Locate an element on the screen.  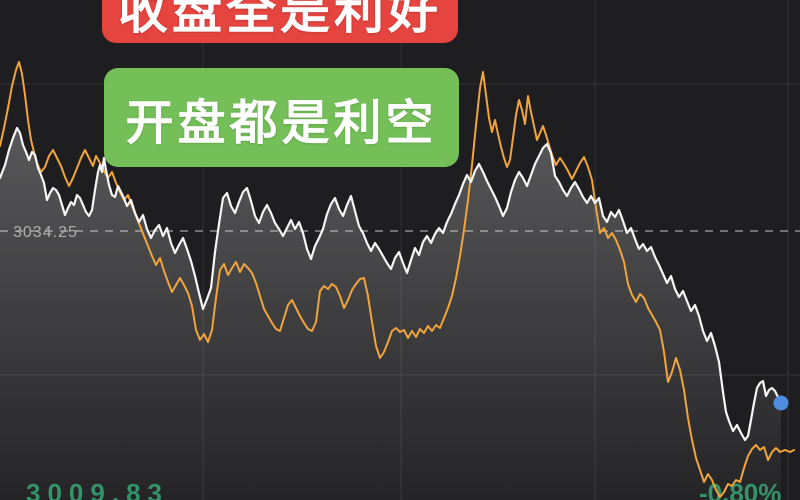
banner-open-bearish-text: 开盘都是利空 is located at coordinates (281, 123).